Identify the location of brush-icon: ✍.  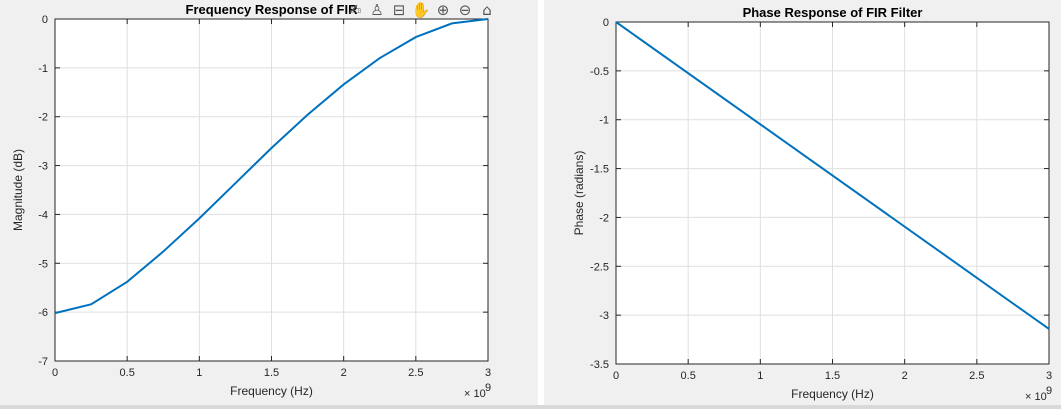
(355, 9).